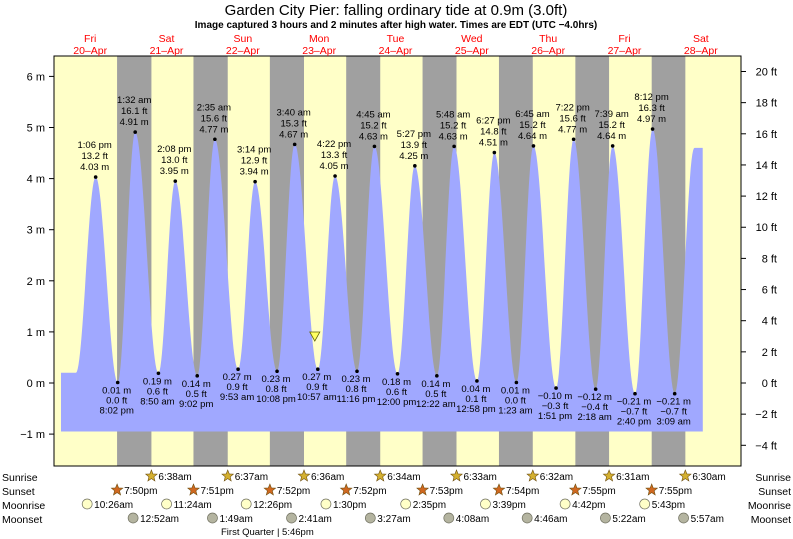  What do you see at coordinates (476, 409) in the screenshot?
I see `tide-time: 12:58 pm` at bounding box center [476, 409].